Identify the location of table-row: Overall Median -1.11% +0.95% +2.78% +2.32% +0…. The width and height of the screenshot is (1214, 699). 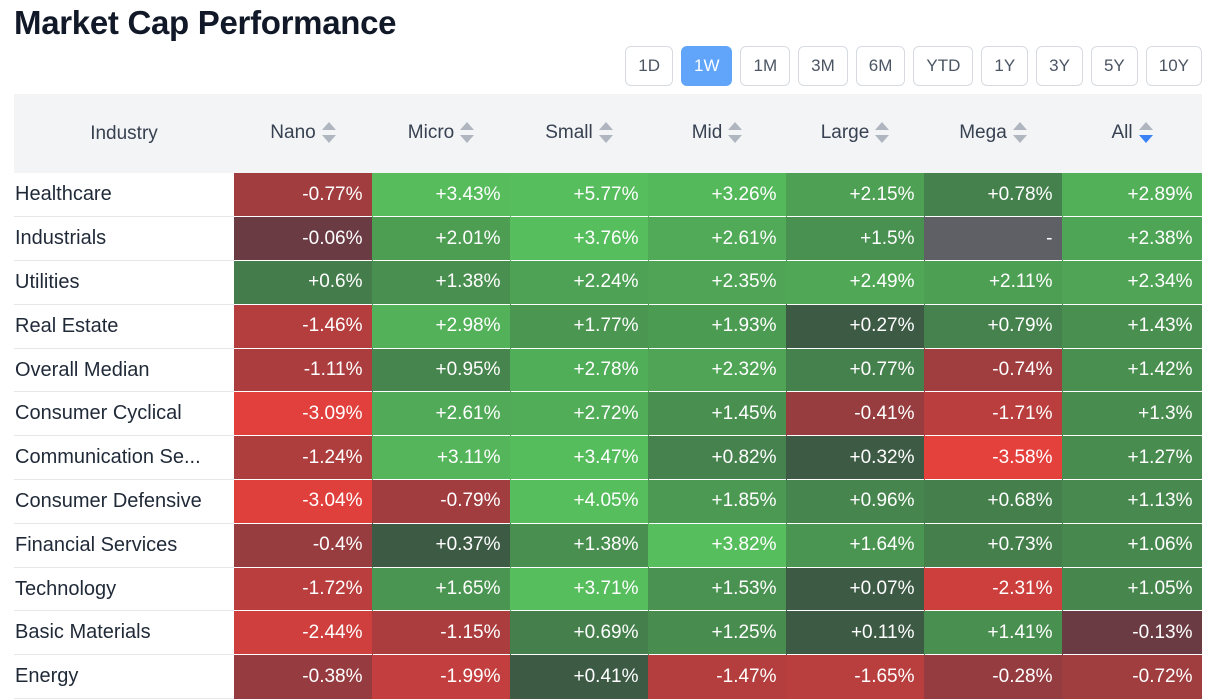
(608, 370).